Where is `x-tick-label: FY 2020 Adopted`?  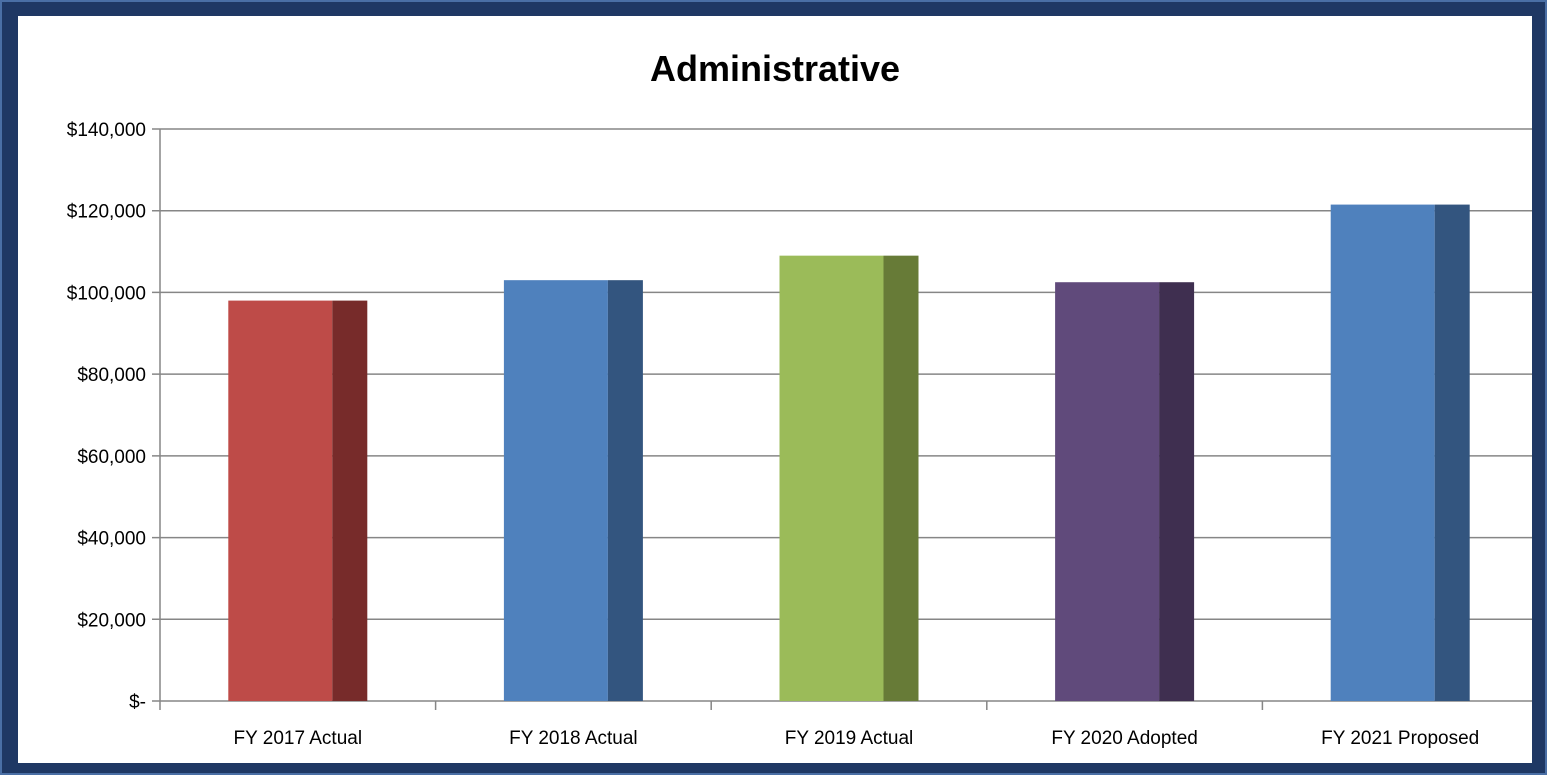 x-tick-label: FY 2020 Adopted is located at coordinates (1124, 738).